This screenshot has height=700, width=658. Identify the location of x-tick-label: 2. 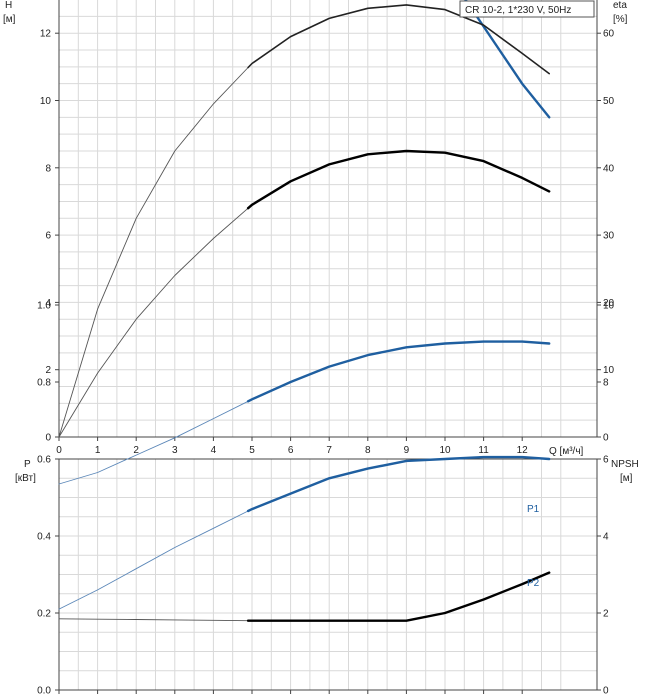
(136, 450).